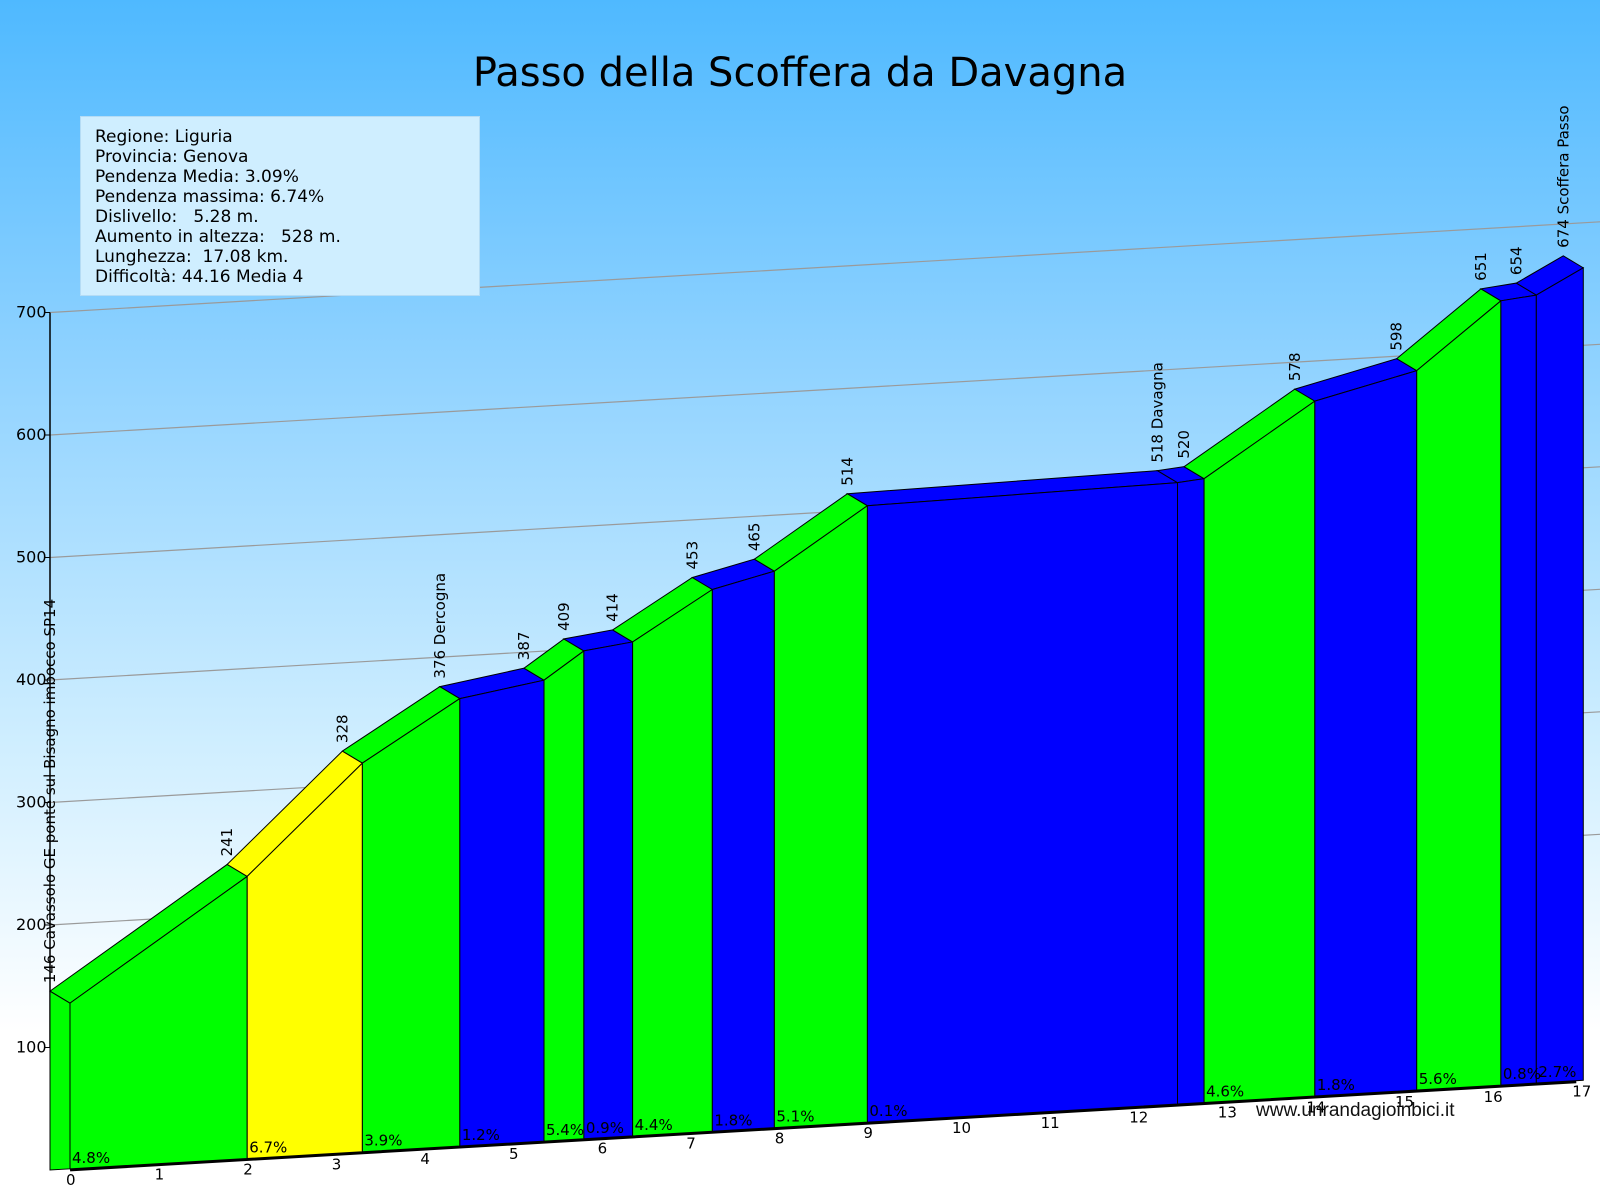  What do you see at coordinates (210, 197) in the screenshot?
I see `info-pendenza-massima: Pendenza massima: 6.74%` at bounding box center [210, 197].